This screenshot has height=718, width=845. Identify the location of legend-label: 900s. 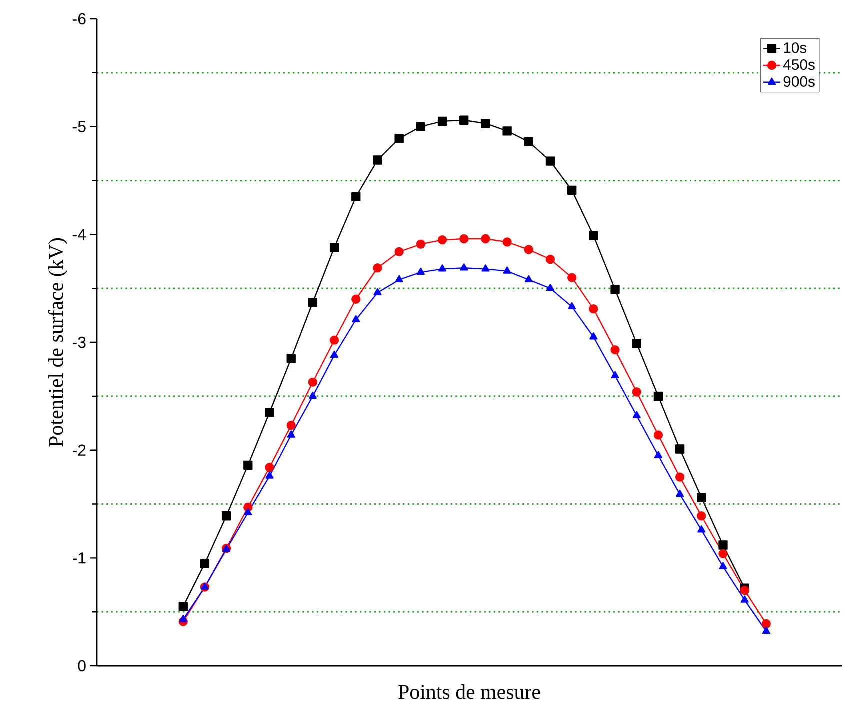
(799, 81).